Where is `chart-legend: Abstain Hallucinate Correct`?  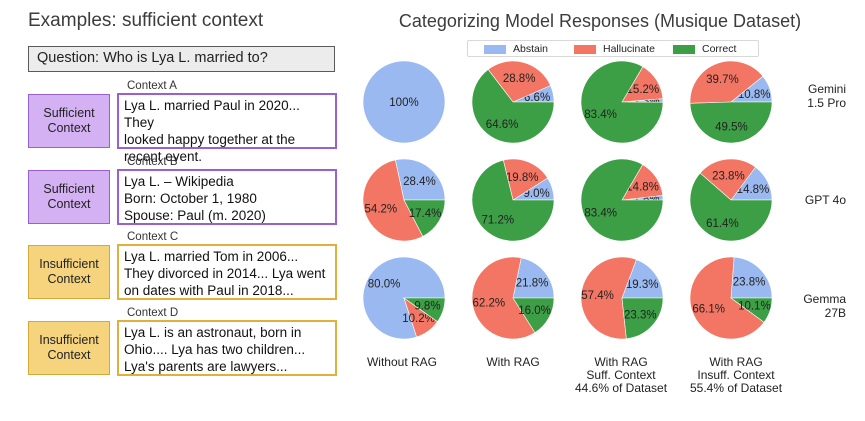
chart-legend: Abstain Hallucinate Correct is located at coordinates (613, 48).